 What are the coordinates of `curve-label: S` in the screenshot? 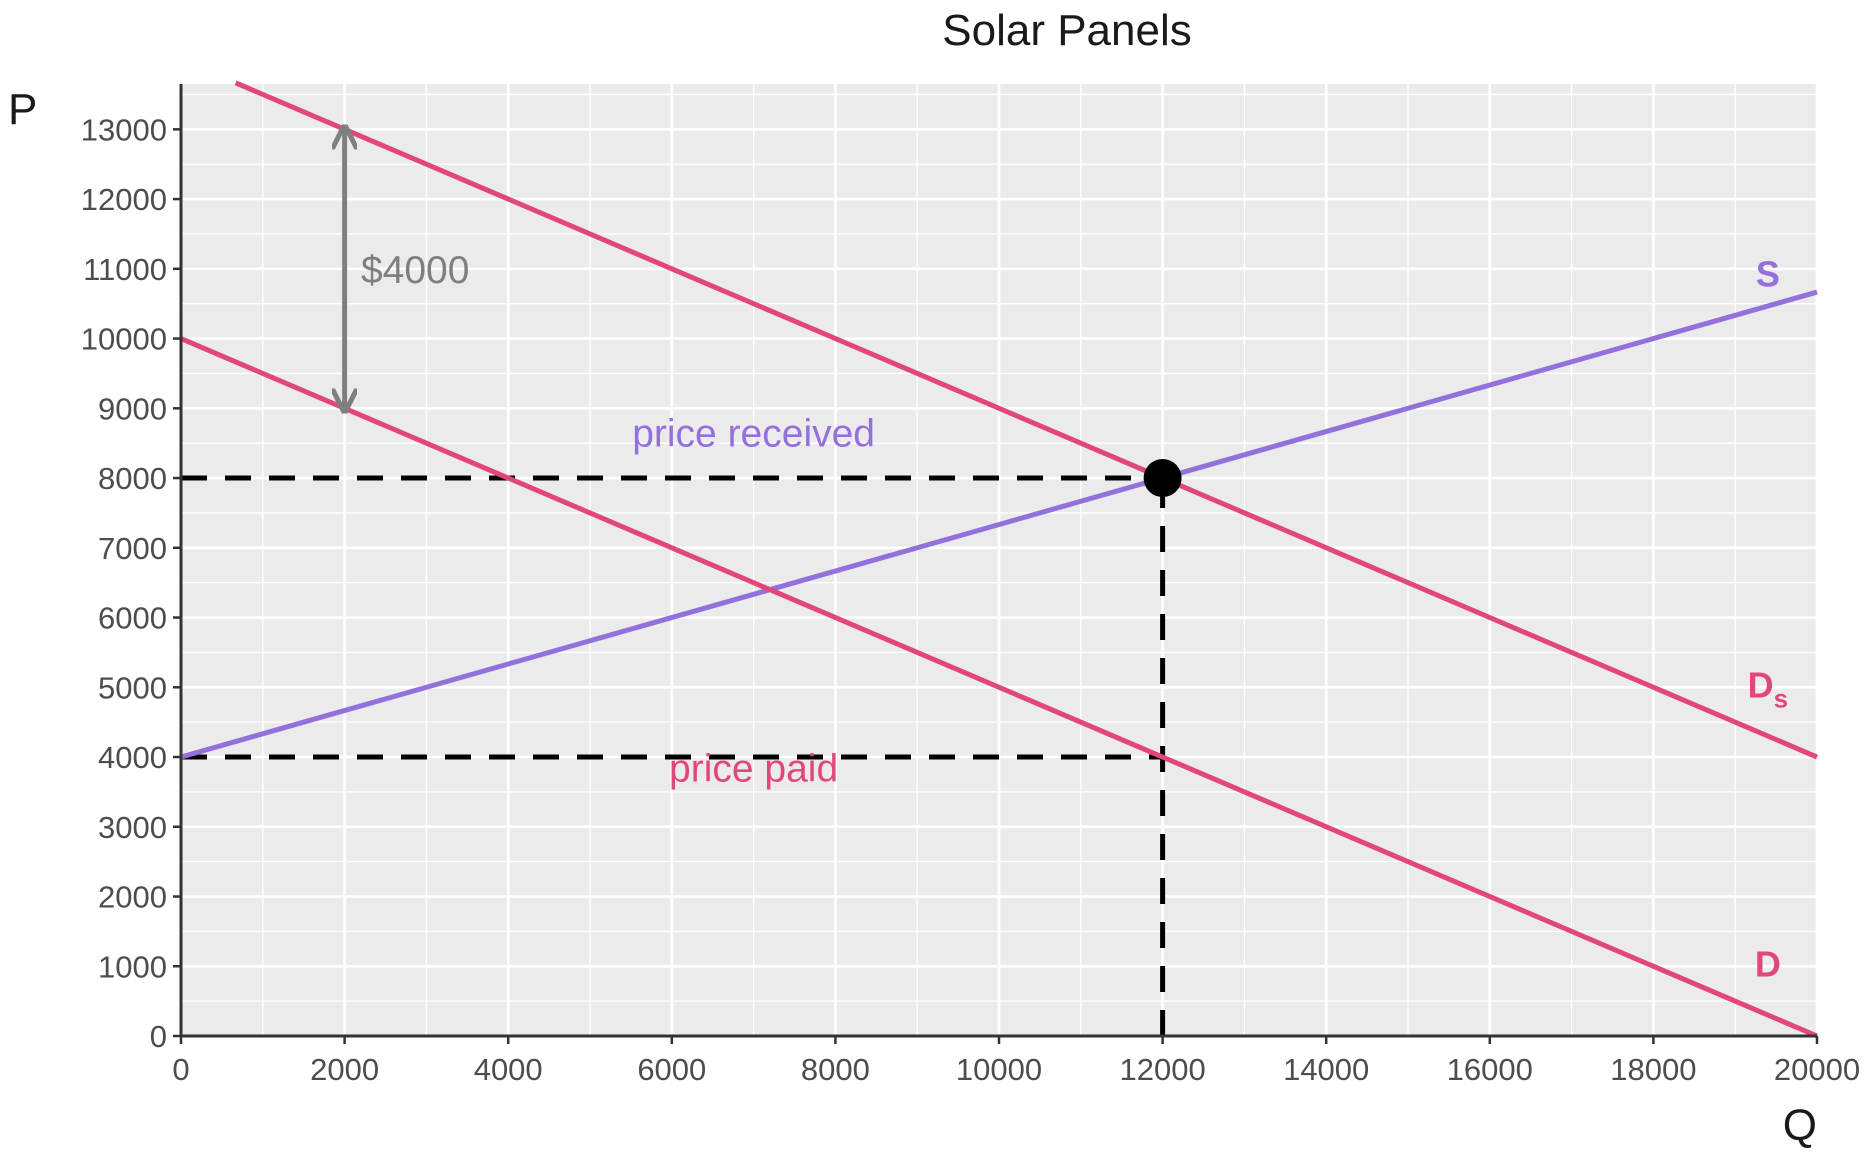 It's located at (1768, 273).